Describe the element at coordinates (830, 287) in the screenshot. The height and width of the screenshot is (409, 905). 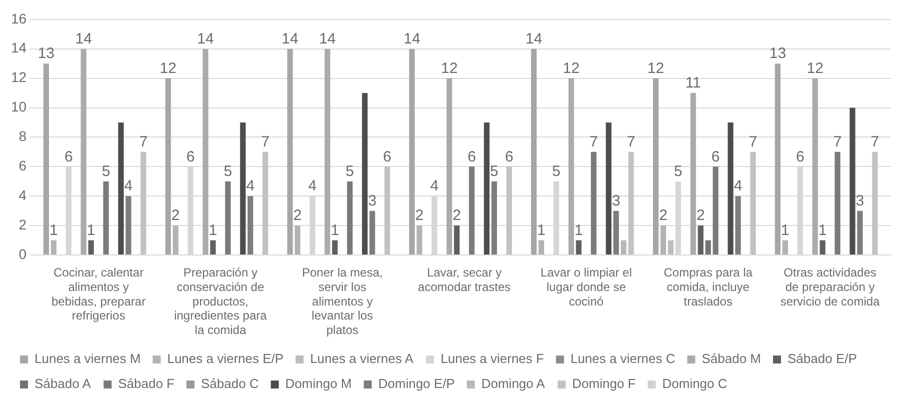
I see `x-tick-label: Otras actividades de preparación y servicio de comida` at that location.